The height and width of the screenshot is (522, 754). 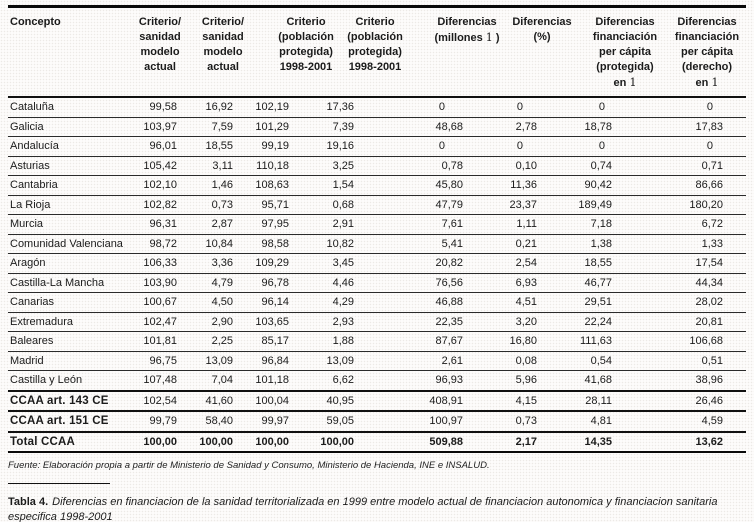 What do you see at coordinates (160, 380) in the screenshot?
I see `cell-value: 107,48` at bounding box center [160, 380].